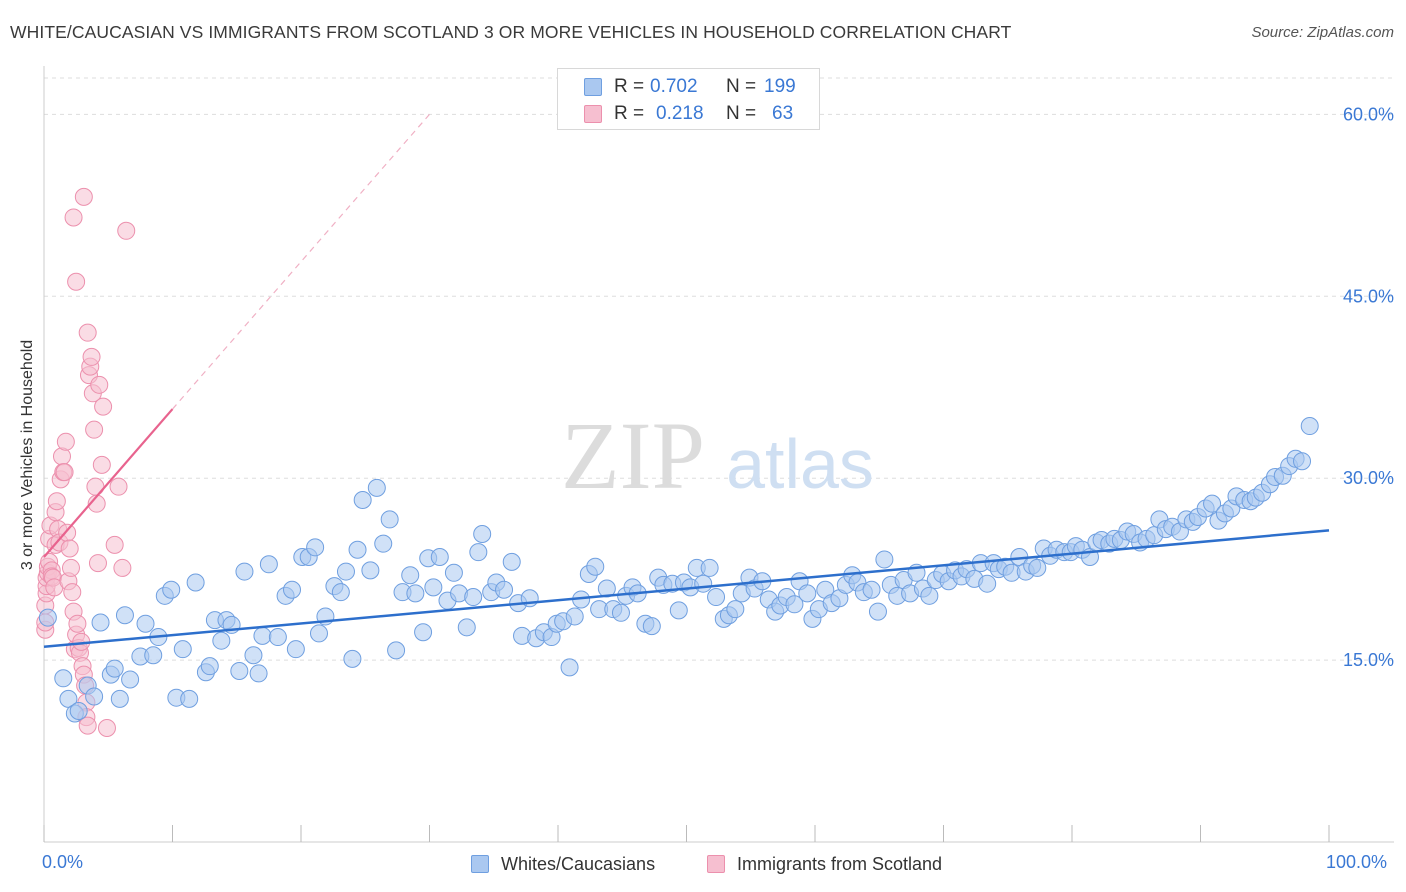 The image size is (1406, 892). Describe the element at coordinates (1368, 478) in the screenshot. I see `y-tick-label: 30.0%` at that location.